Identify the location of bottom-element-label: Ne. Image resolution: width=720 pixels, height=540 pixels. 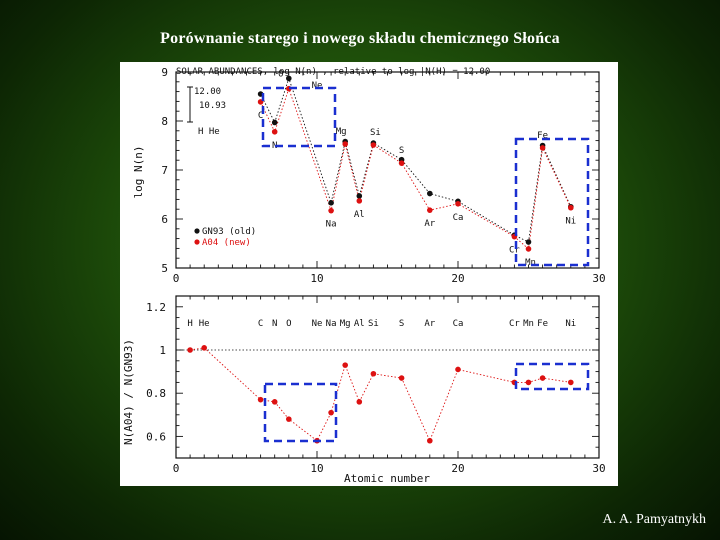
(317, 324).